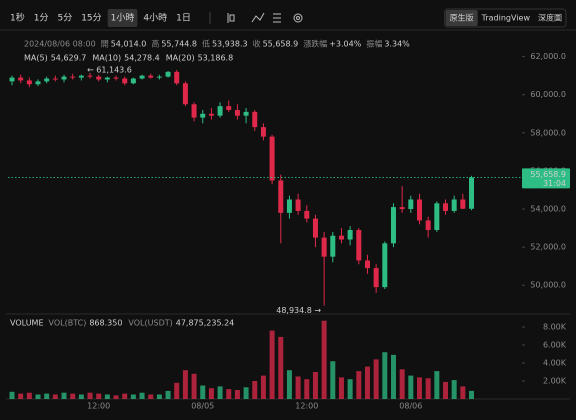 The width and height of the screenshot is (576, 420). What do you see at coordinates (216, 58) in the screenshot?
I see `ma-legend-value: 53,186.8` at bounding box center [216, 58].